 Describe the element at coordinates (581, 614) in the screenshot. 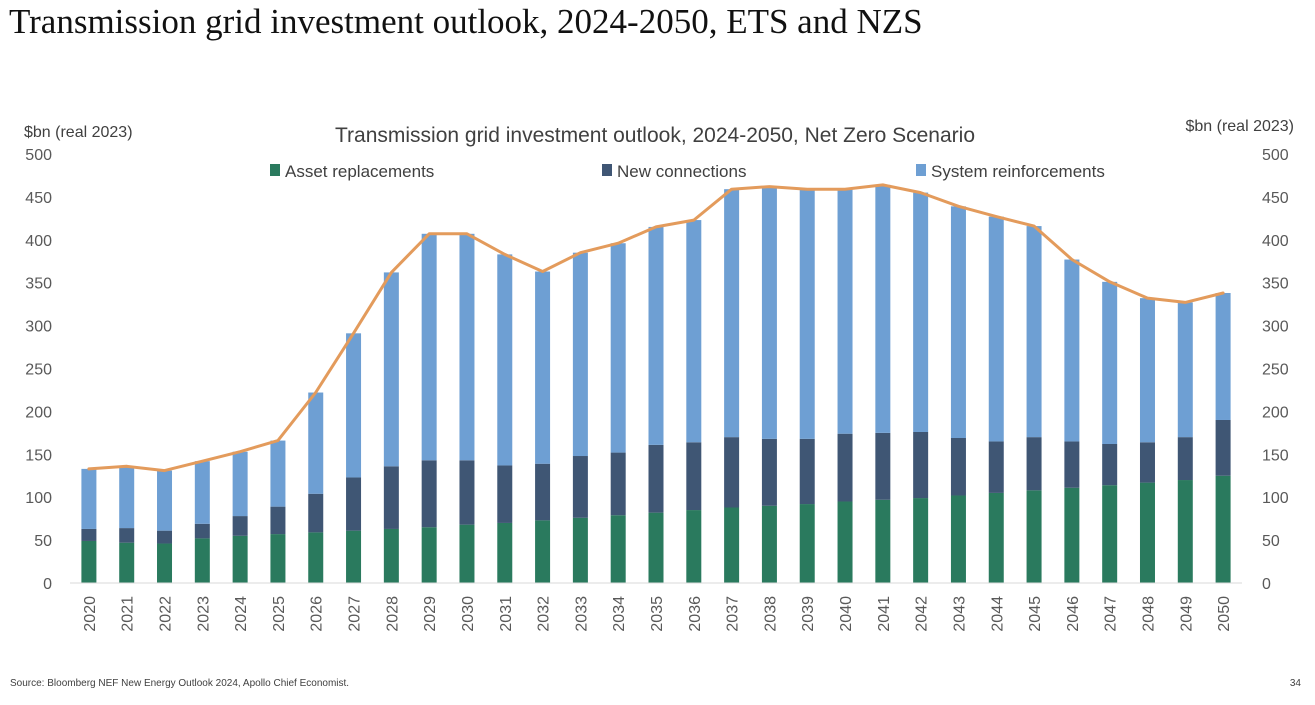

I see `x-tick-label: 2033` at that location.